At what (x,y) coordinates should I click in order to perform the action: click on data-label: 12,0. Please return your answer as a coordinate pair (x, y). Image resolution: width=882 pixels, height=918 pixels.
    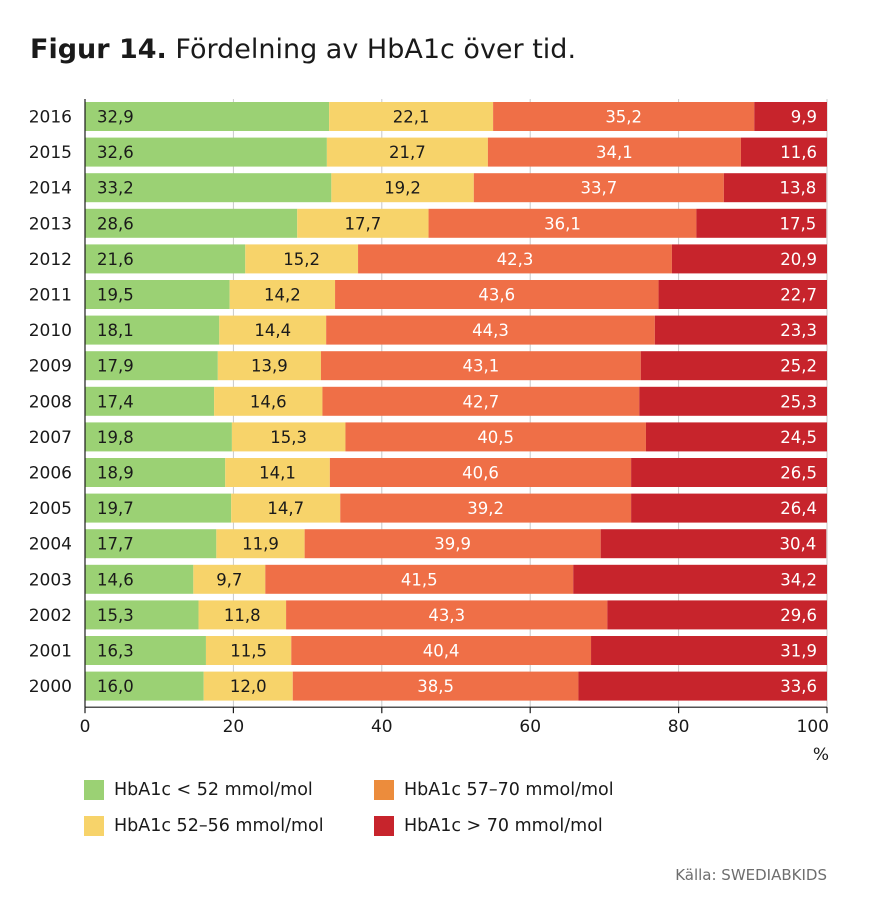
    Looking at the image, I should click on (248, 686).